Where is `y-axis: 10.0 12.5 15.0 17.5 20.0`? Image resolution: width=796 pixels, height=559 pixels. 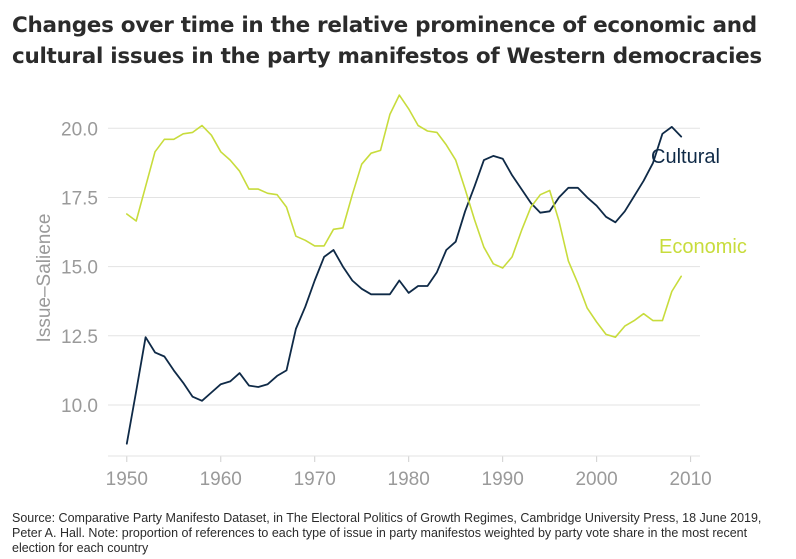 y-axis: 10.0 12.5 15.0 17.5 20.0 is located at coordinates (79, 268).